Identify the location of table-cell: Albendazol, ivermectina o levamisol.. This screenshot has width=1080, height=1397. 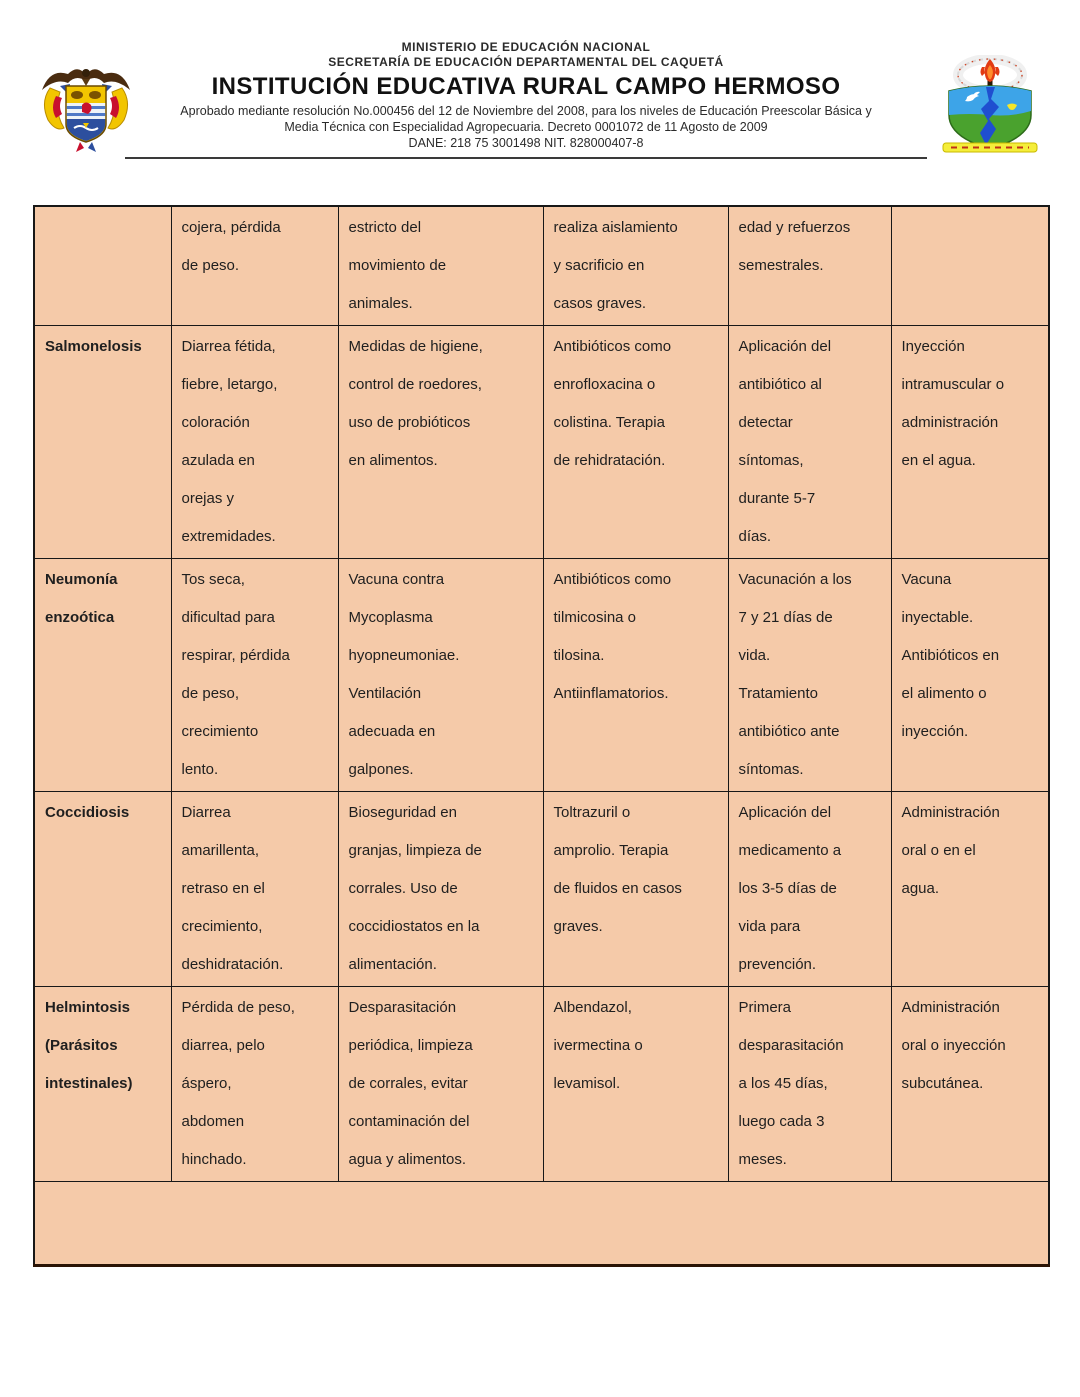
(635, 1084).